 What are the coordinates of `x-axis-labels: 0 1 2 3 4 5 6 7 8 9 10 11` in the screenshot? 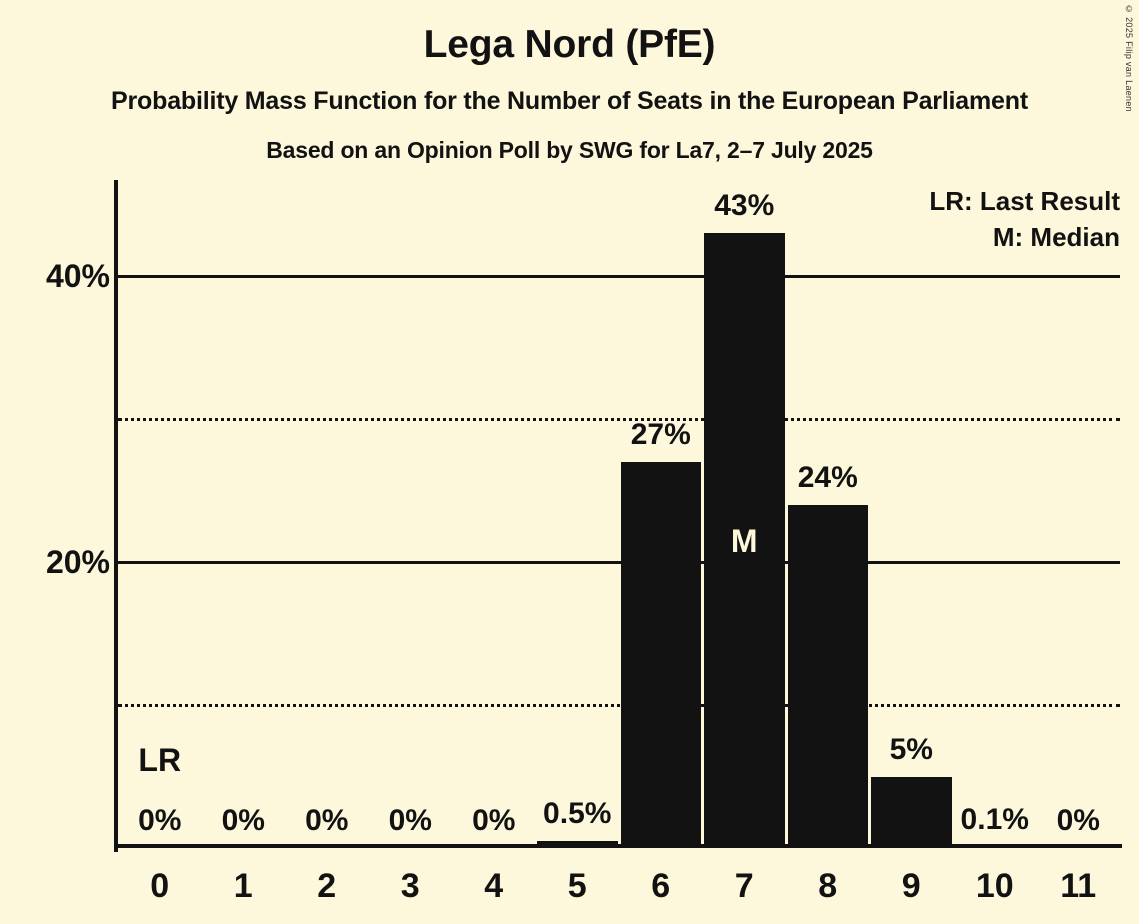 It's located at (619, 889).